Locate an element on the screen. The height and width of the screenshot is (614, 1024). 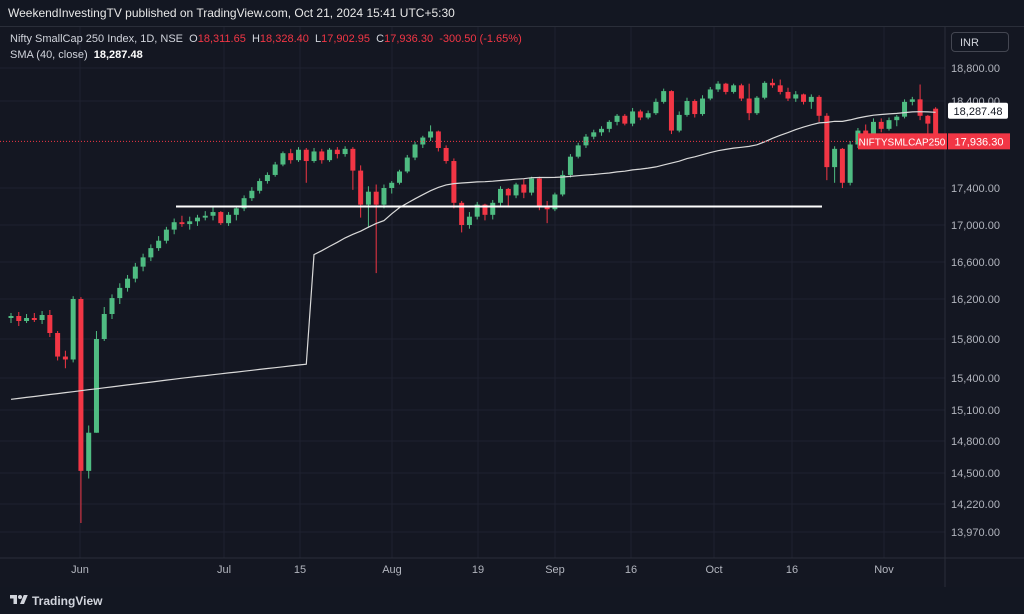
x-tick-label: Jul is located at coordinates (224, 570).